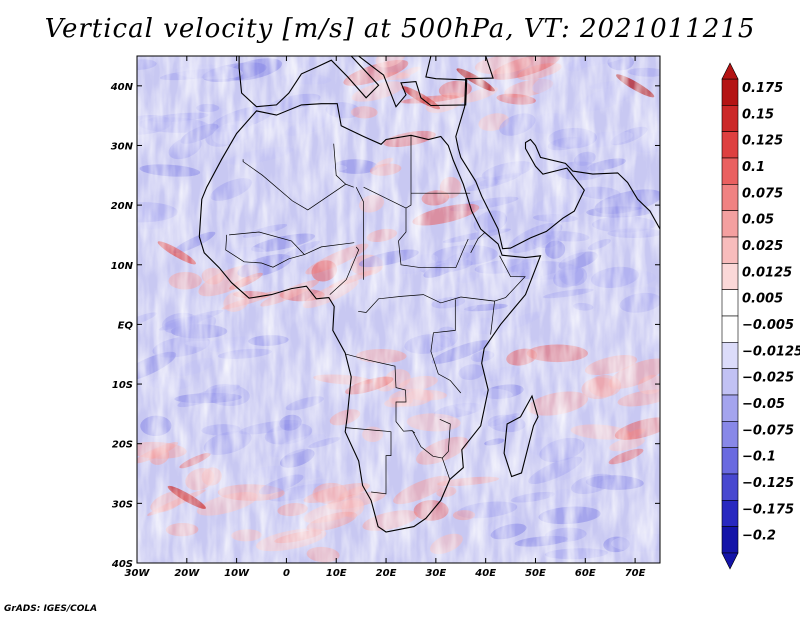  Describe the element at coordinates (768, 325) in the screenshot. I see `colorbar-label: −0.005` at that location.